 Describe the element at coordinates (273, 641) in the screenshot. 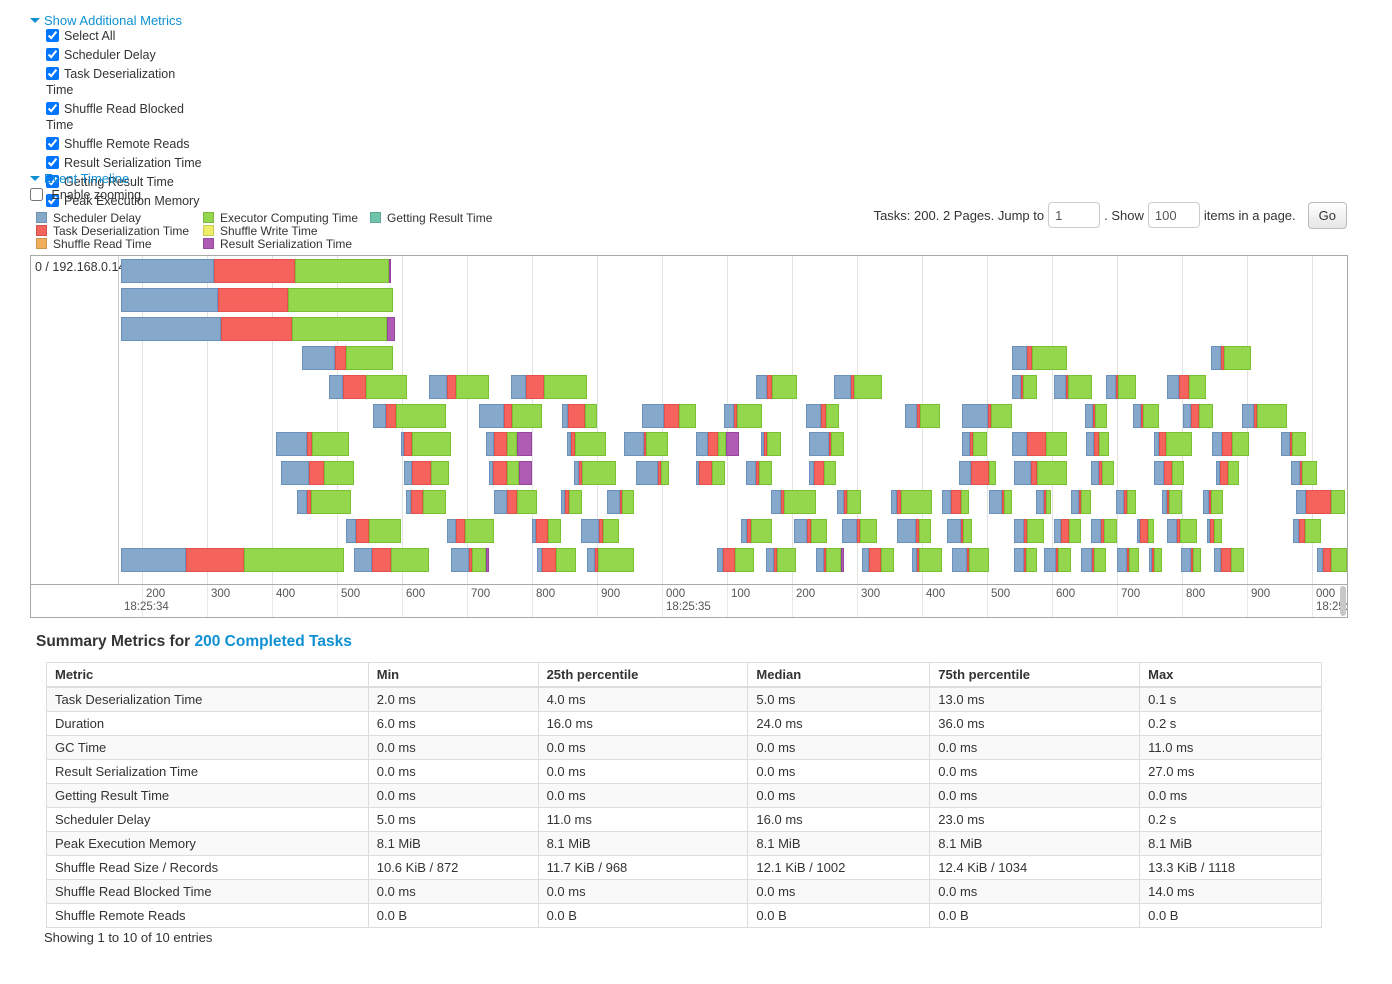

I see `completed-tasks-link: 200 Completed Tasks` at that location.